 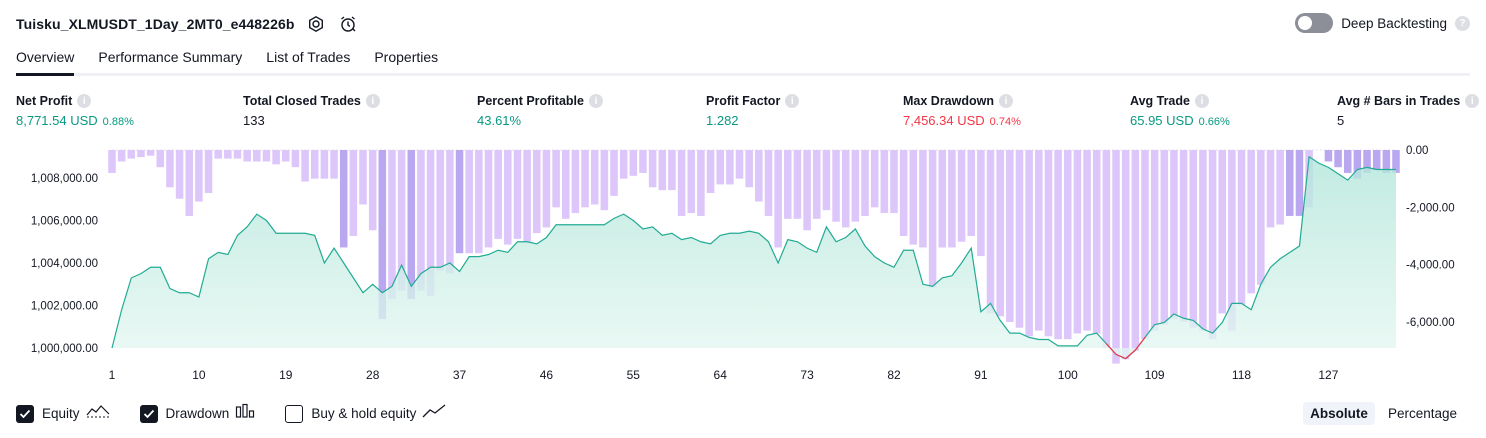 What do you see at coordinates (187, 24) in the screenshot?
I see `report-header: Tuisku_XLMUSDT_1Day_2MT0_e448226b` at bounding box center [187, 24].